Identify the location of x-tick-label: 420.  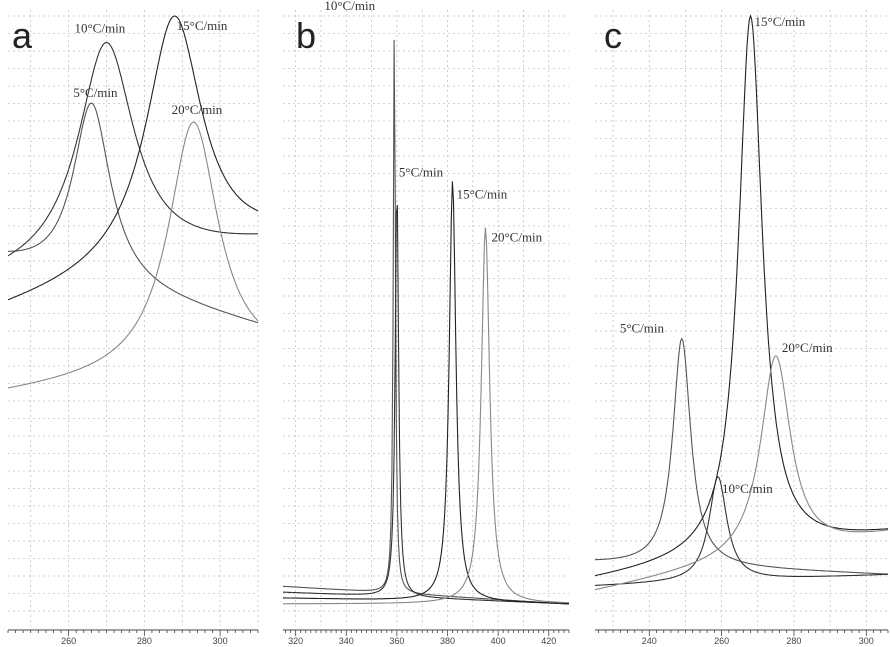
(548, 641).